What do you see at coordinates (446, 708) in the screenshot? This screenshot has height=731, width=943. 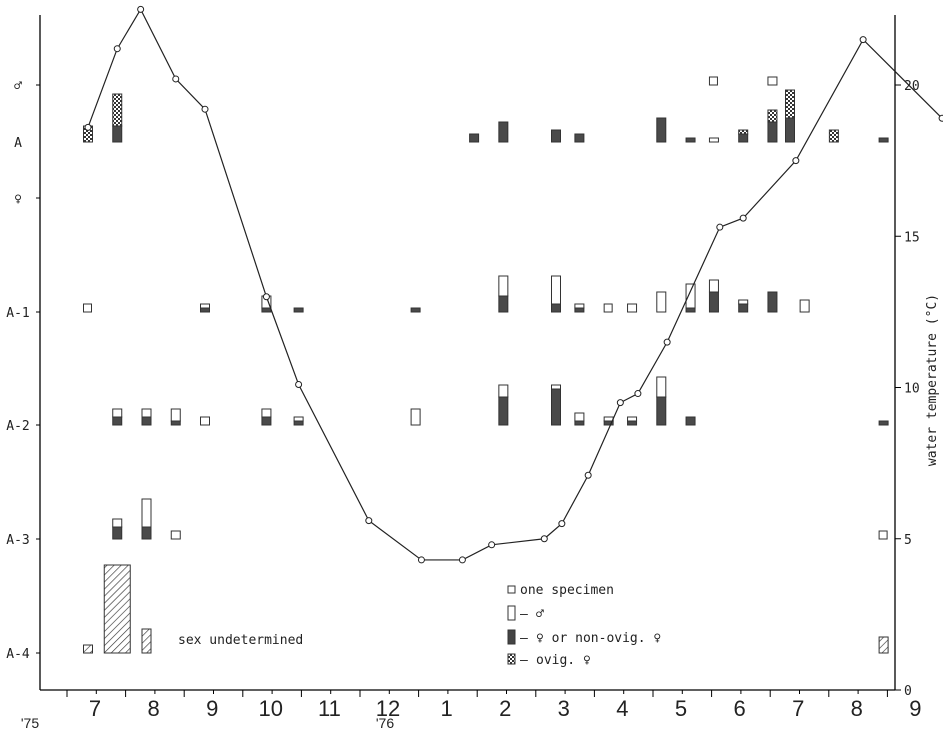 I see `x-tick-label: 1` at bounding box center [446, 708].